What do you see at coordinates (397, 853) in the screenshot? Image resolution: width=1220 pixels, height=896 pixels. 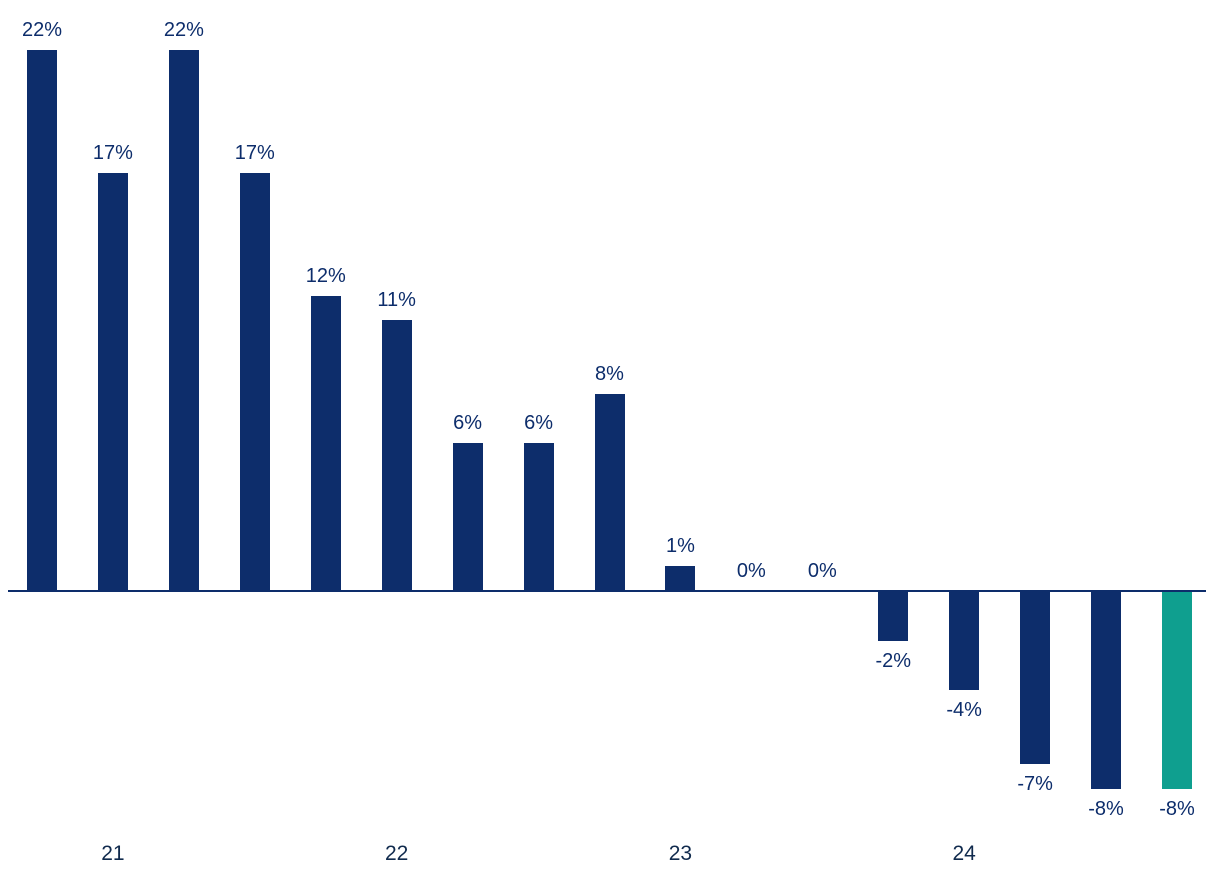 I see `x-axis-tick-label: 22` at bounding box center [397, 853].